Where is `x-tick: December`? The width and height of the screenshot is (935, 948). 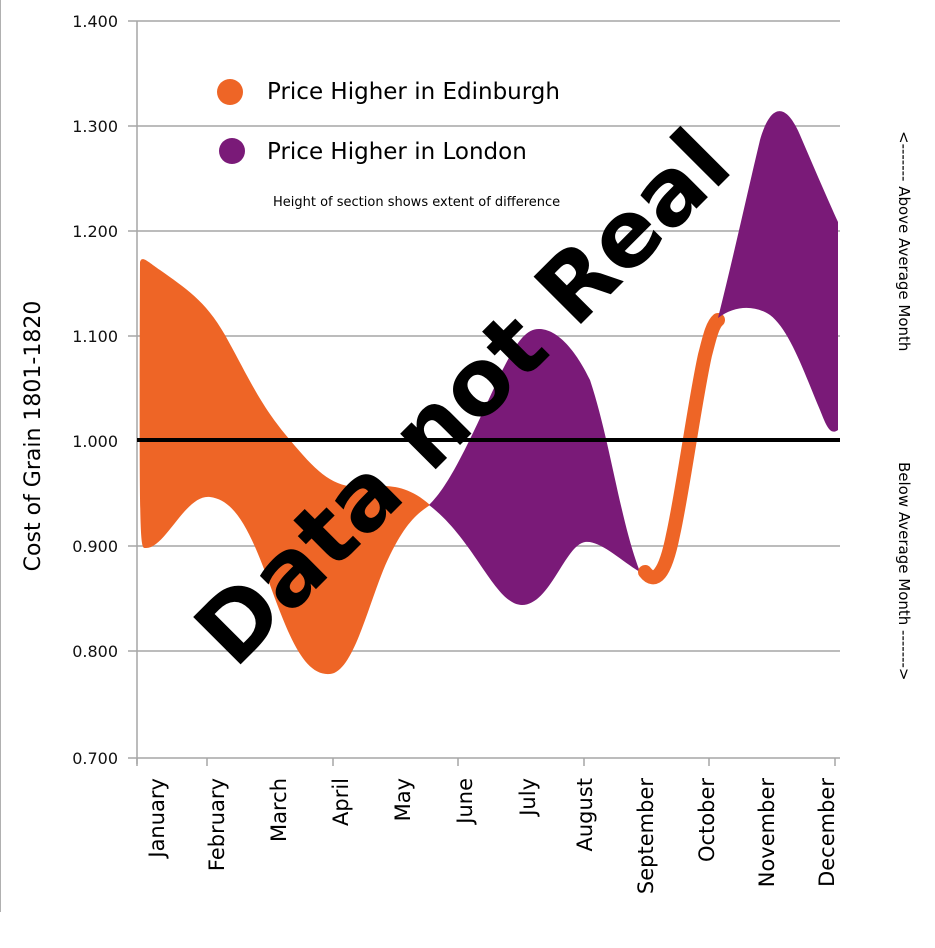 x-tick: December is located at coordinates (827, 832).